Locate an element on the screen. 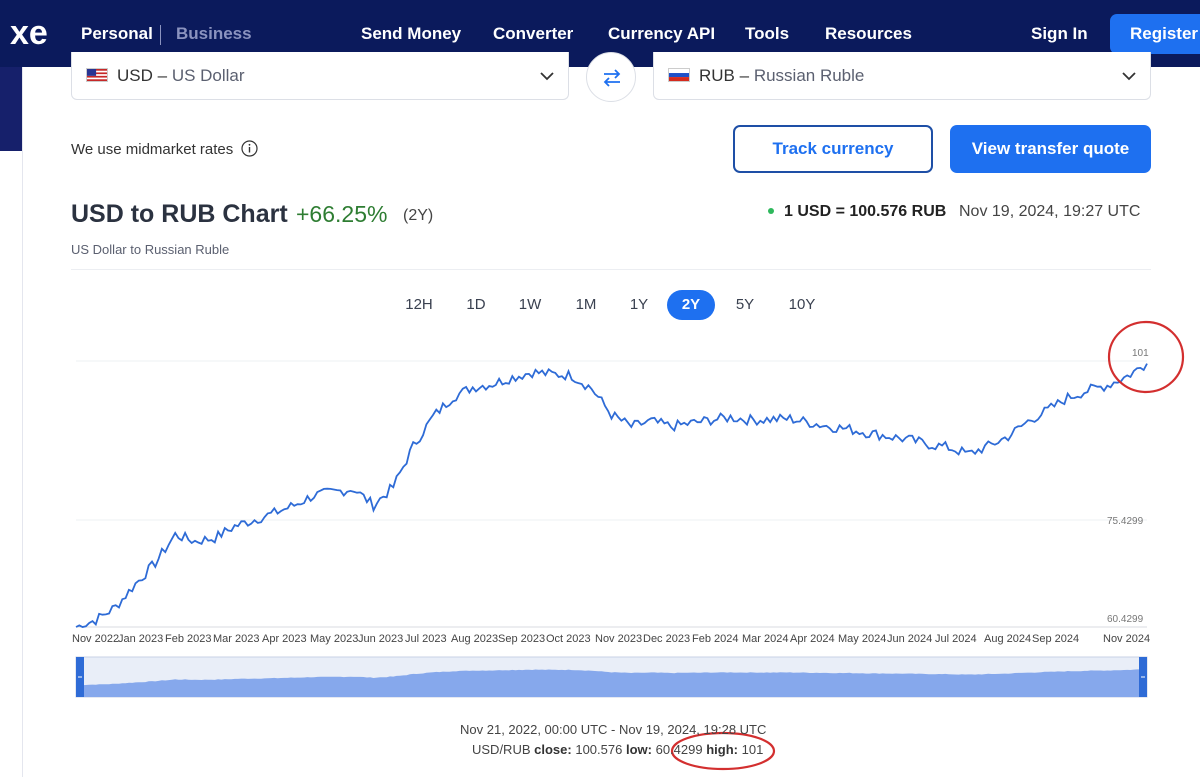 The width and height of the screenshot is (1200, 777). pair-label: USD/RUB is located at coordinates (501, 749).